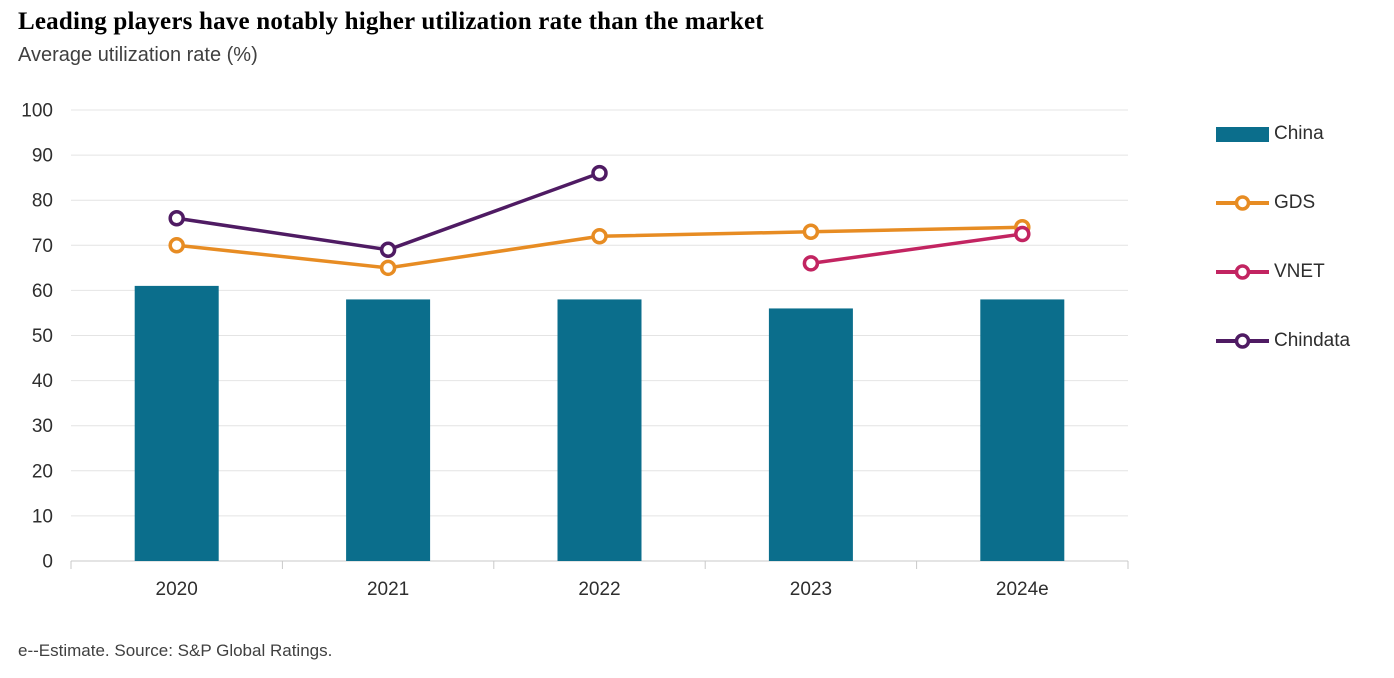 The width and height of the screenshot is (1394, 678). What do you see at coordinates (42, 246) in the screenshot?
I see `svg-text: 70` at bounding box center [42, 246].